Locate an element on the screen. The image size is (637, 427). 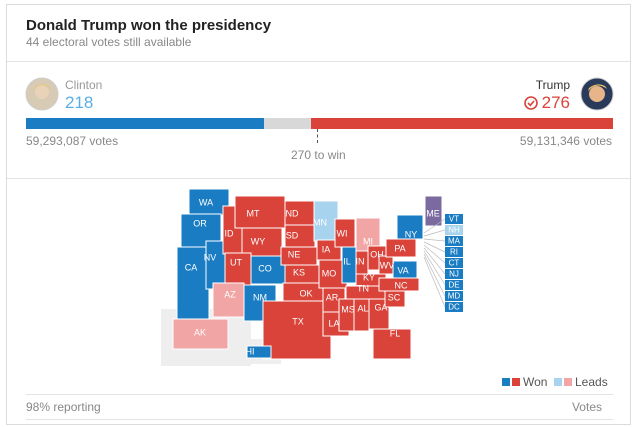
state-label: WA is located at coordinates (206, 202).